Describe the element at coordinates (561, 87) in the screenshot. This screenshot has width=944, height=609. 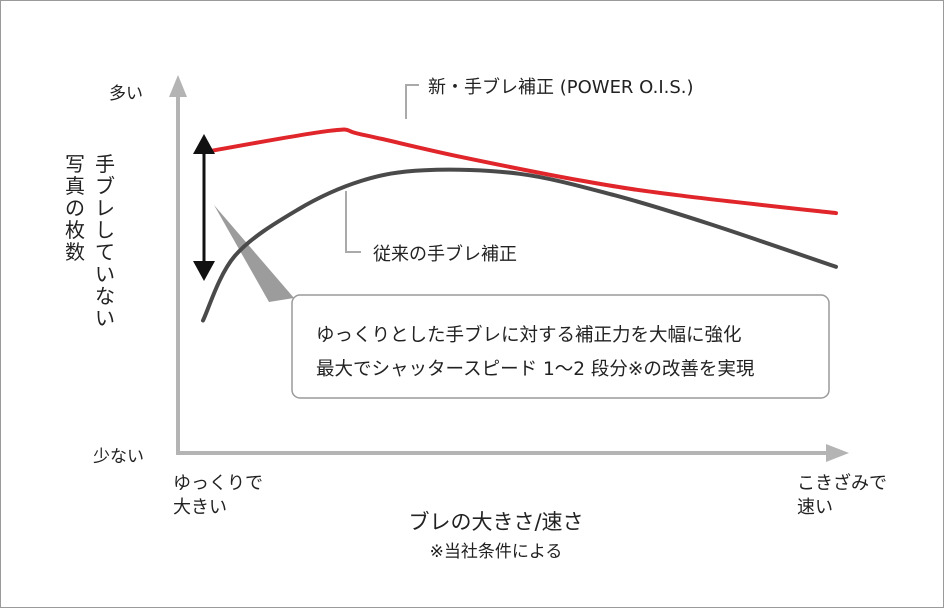
I see `series-label-new-ois: 新・手ブレ補正 (POWER O.I.S.)` at that location.